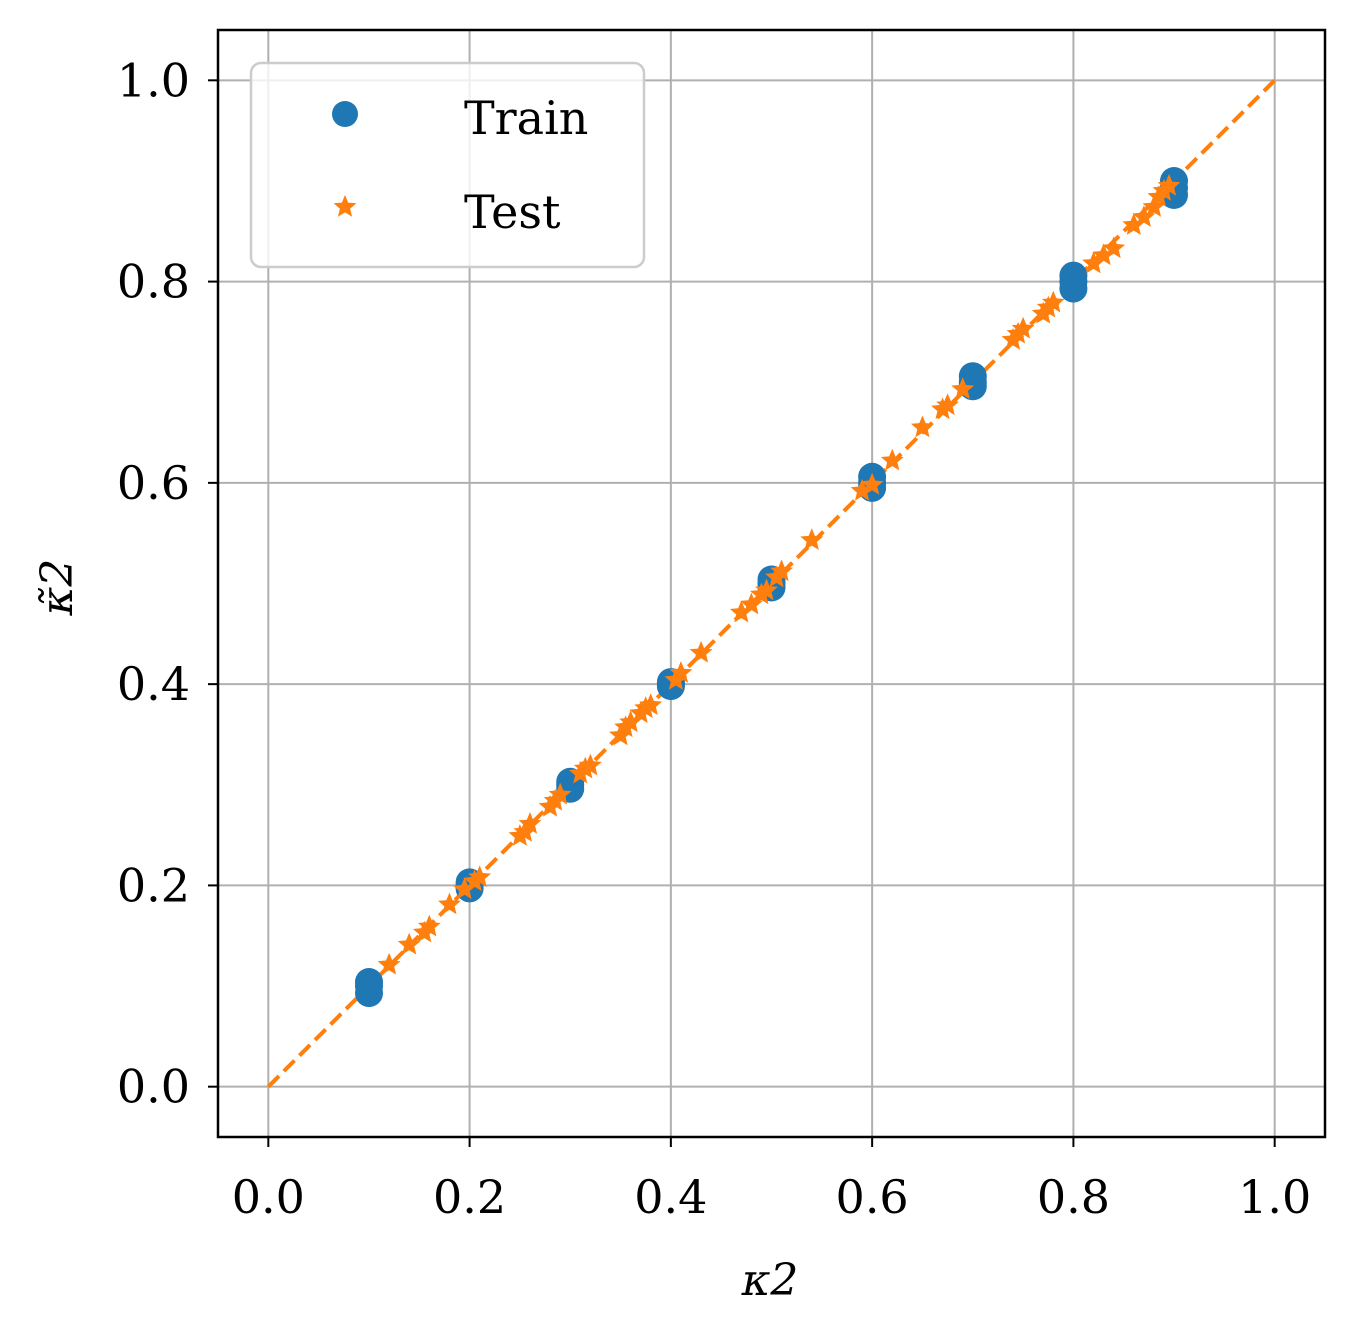 The height and width of the screenshot is (1332, 1355). Describe the element at coordinates (771, 1180) in the screenshot. I see `x-axis-ticks: 0.0 0.2 0.4 0.6 0.8 1.0` at that location.